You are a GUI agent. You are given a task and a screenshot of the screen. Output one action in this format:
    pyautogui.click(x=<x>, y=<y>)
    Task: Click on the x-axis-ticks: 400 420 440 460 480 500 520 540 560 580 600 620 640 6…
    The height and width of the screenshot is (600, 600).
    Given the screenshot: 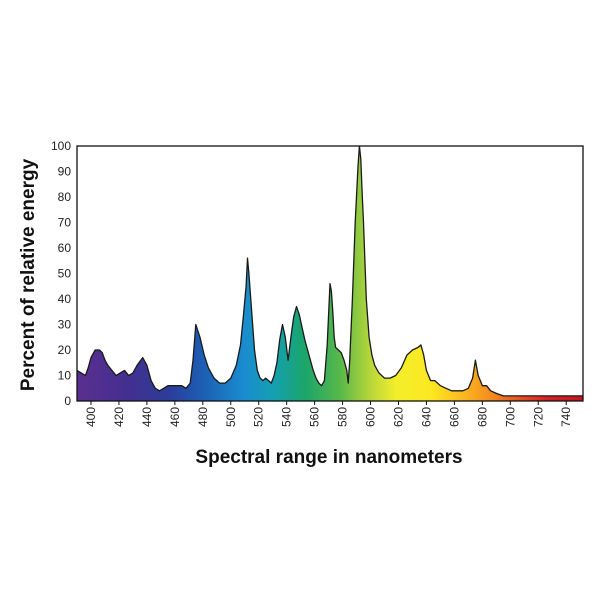 What is the action you would take?
    pyautogui.click(x=328, y=414)
    